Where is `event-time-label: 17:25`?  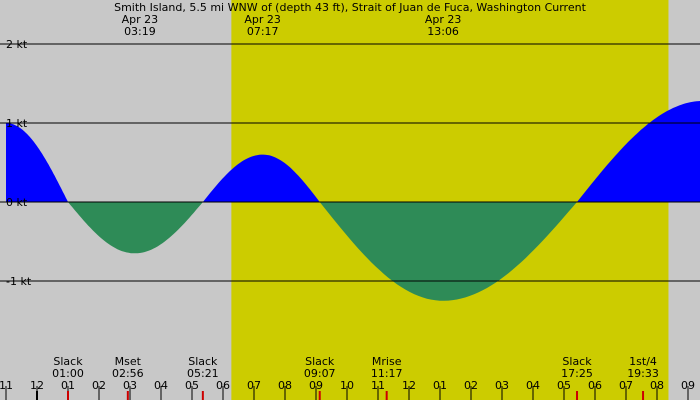 event-time-label: 17:25 is located at coordinates (577, 373).